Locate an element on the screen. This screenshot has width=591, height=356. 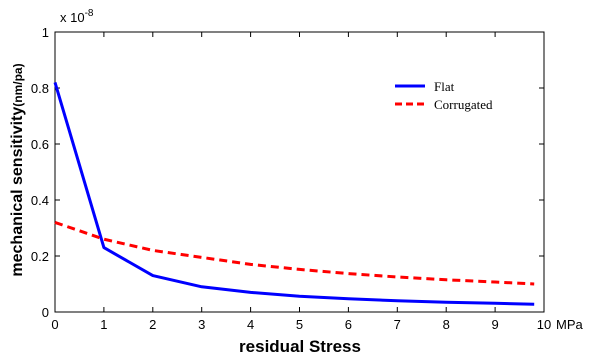
y-tick-label: 0.8 is located at coordinates (40, 88).